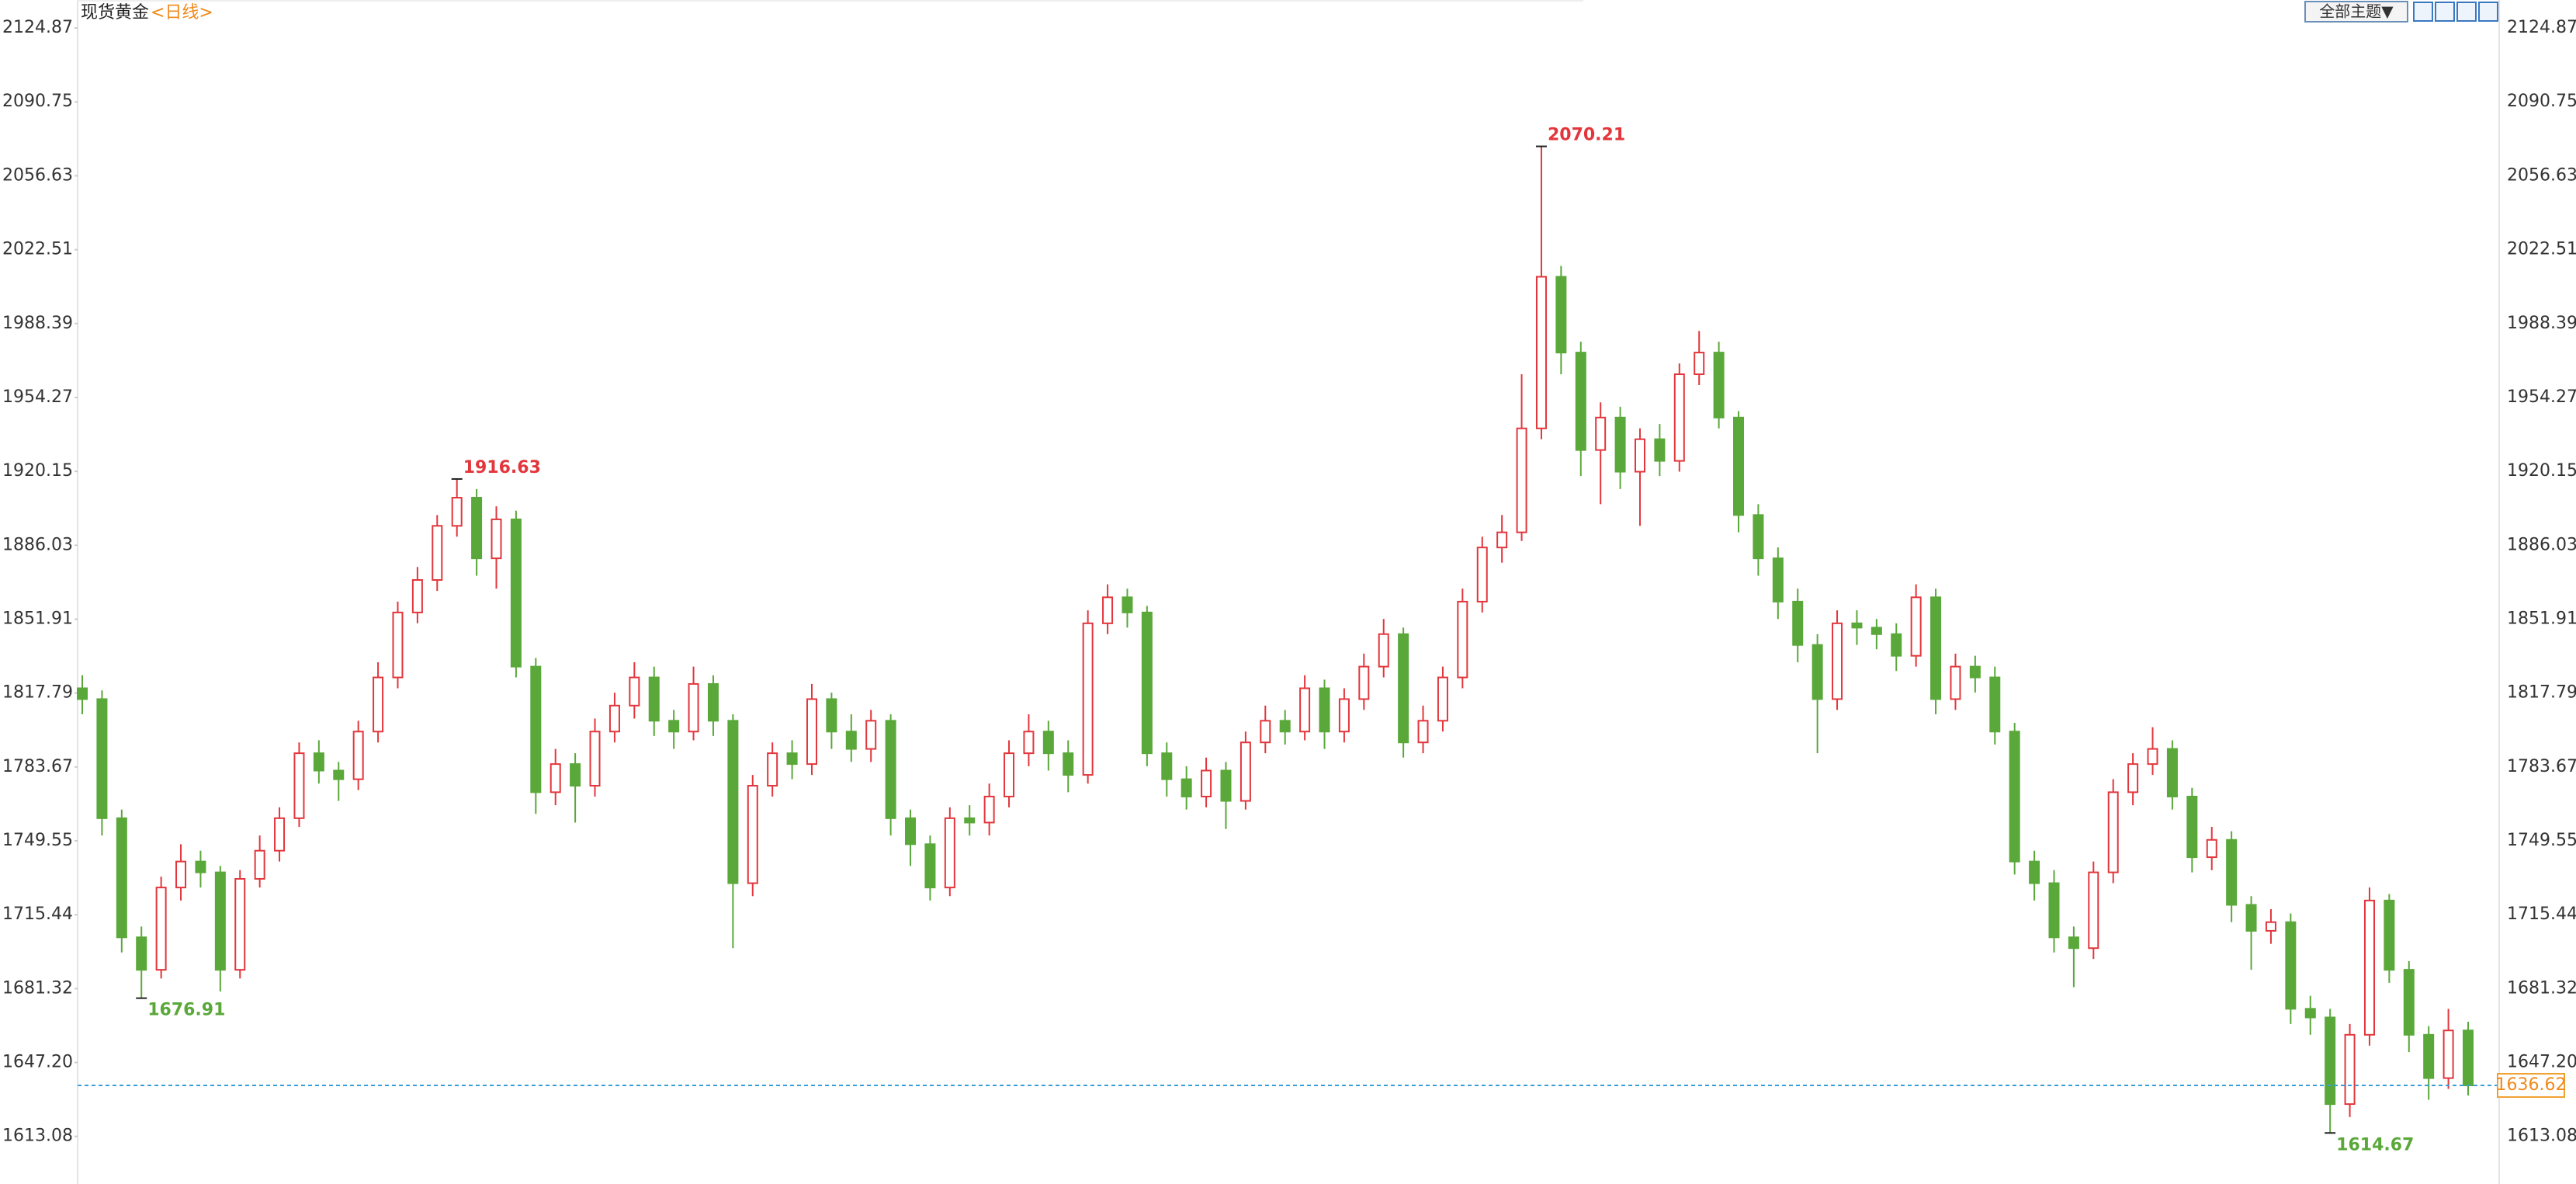 The height and width of the screenshot is (1184, 2576). Describe the element at coordinates (37, 471) in the screenshot. I see `y-tick-label: 1920.15` at that location.